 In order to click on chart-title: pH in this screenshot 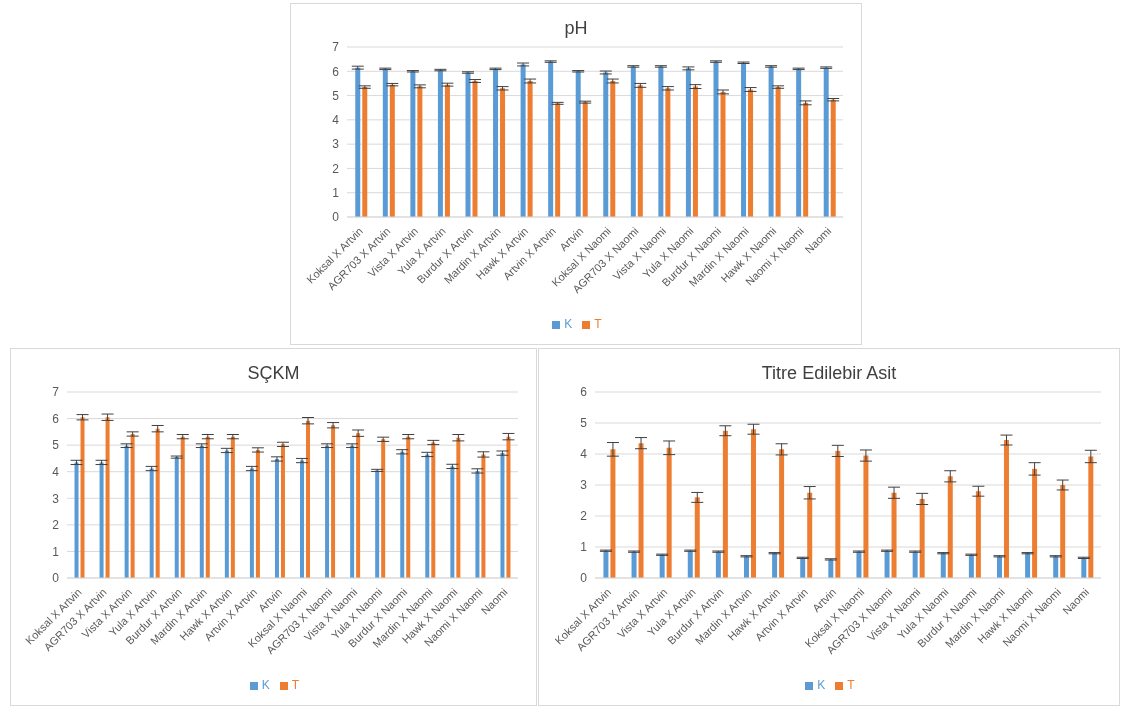, I will do `click(576, 28)`.